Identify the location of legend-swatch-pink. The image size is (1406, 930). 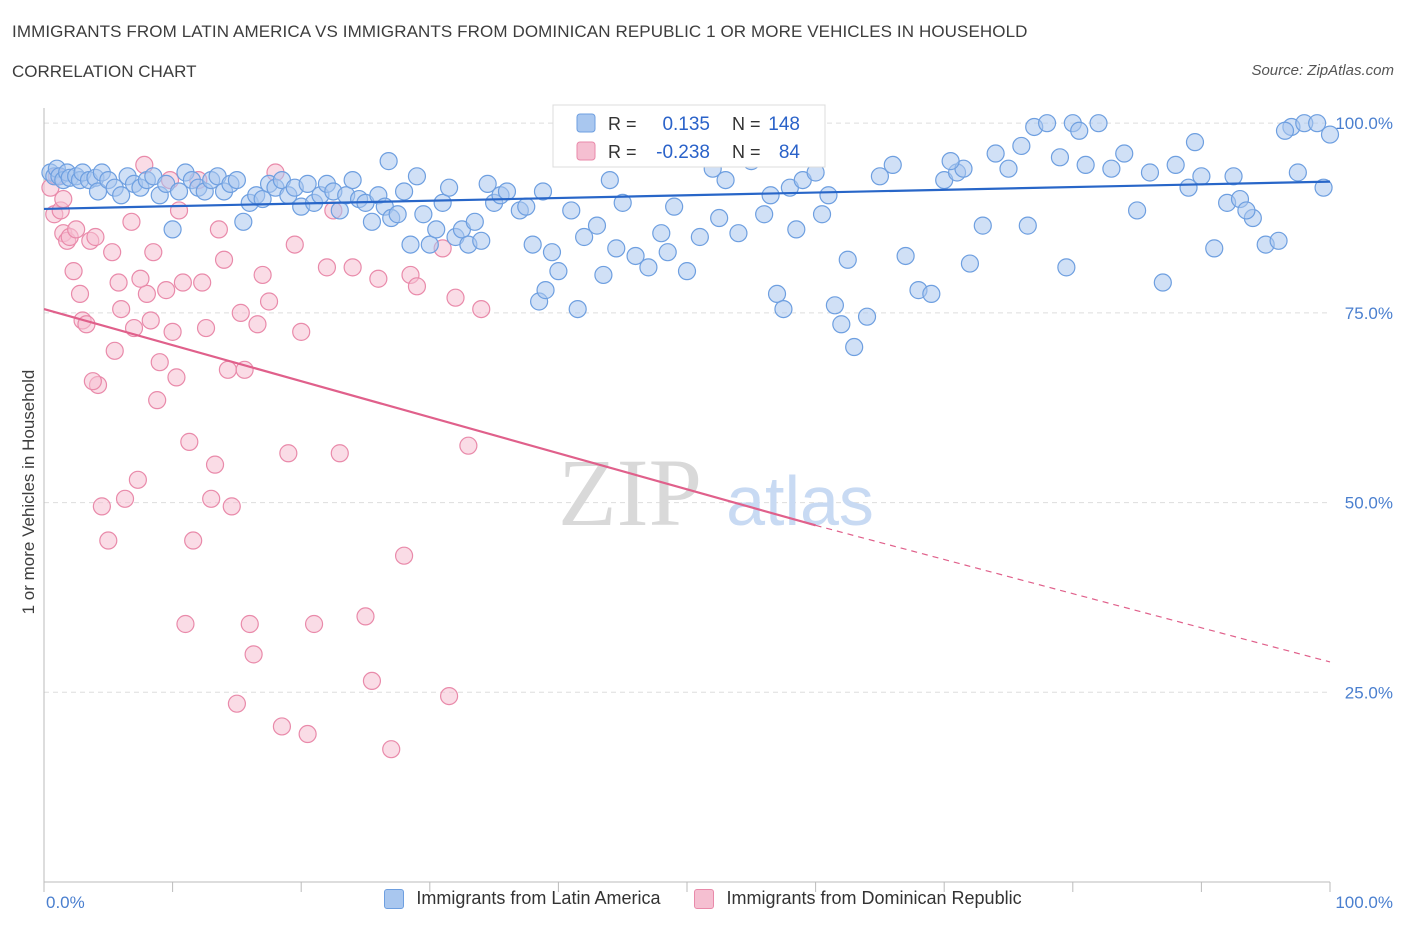
(704, 898).